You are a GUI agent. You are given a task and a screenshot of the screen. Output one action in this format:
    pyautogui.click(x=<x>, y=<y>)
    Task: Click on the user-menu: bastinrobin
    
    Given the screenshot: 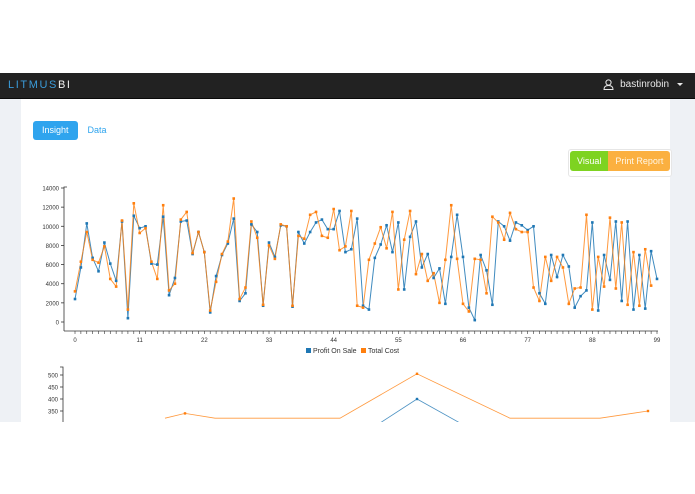 What is the action you would take?
    pyautogui.click(x=643, y=84)
    